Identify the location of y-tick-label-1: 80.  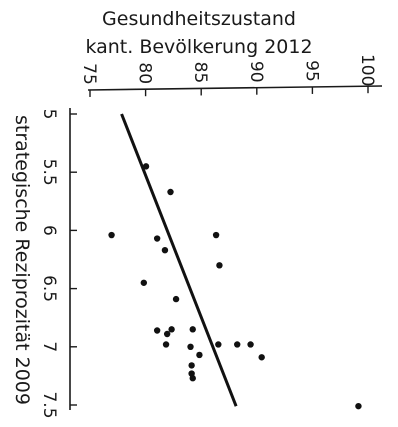
(145, 73).